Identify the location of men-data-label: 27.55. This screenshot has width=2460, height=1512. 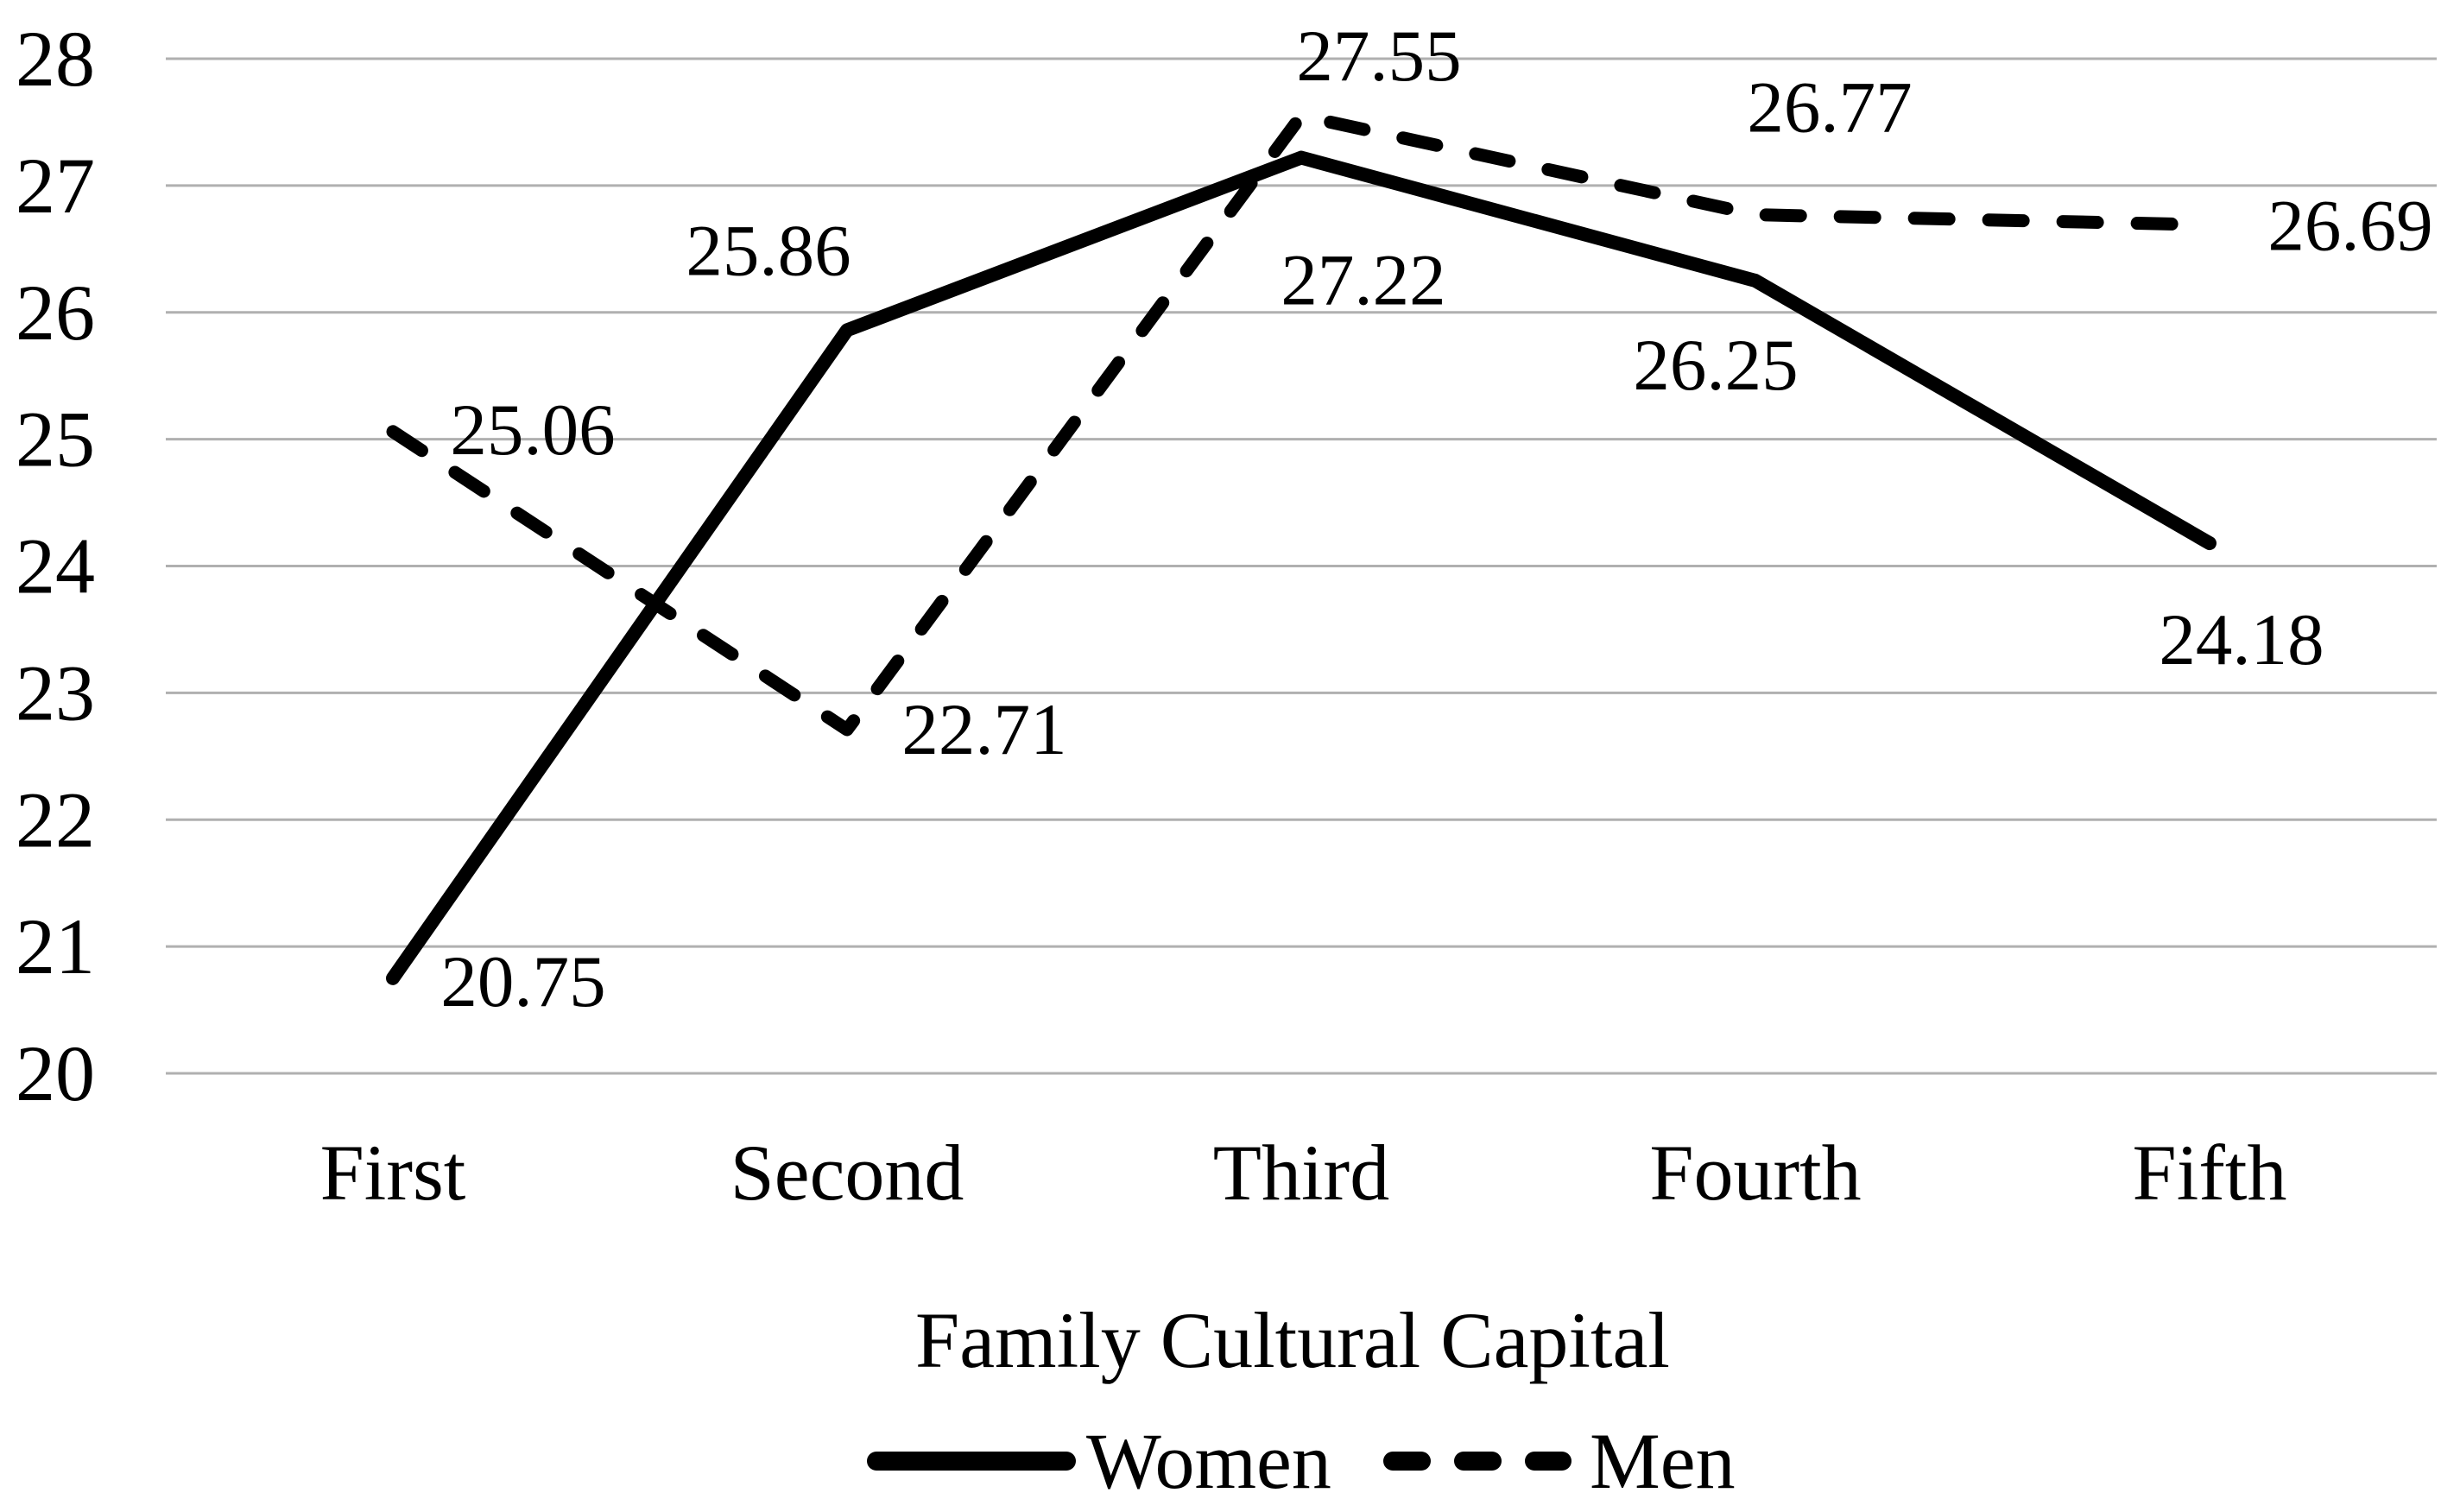
(1379, 56).